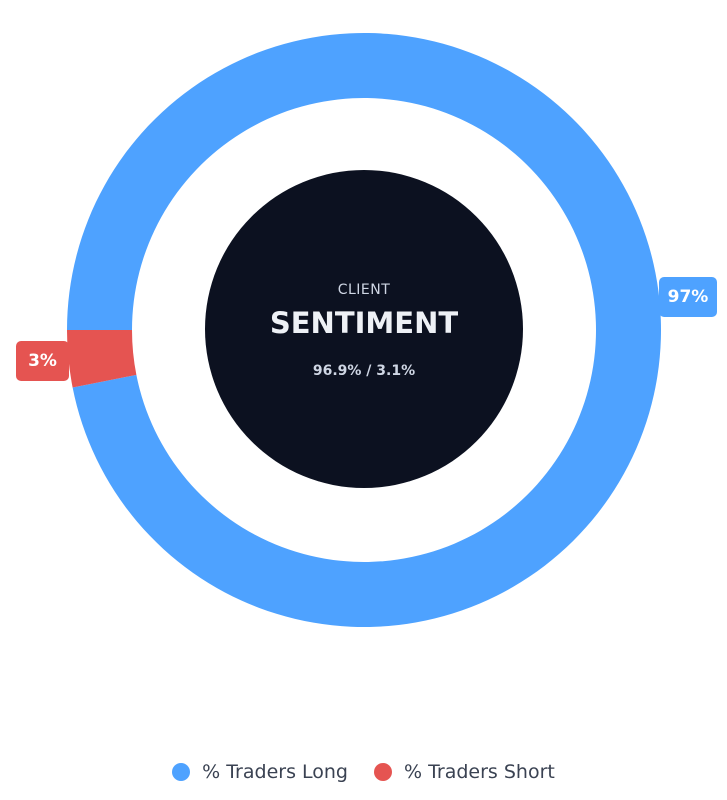 This screenshot has width=727, height=800. I want to click on legend-label-long: % Traders Long, so click(275, 772).